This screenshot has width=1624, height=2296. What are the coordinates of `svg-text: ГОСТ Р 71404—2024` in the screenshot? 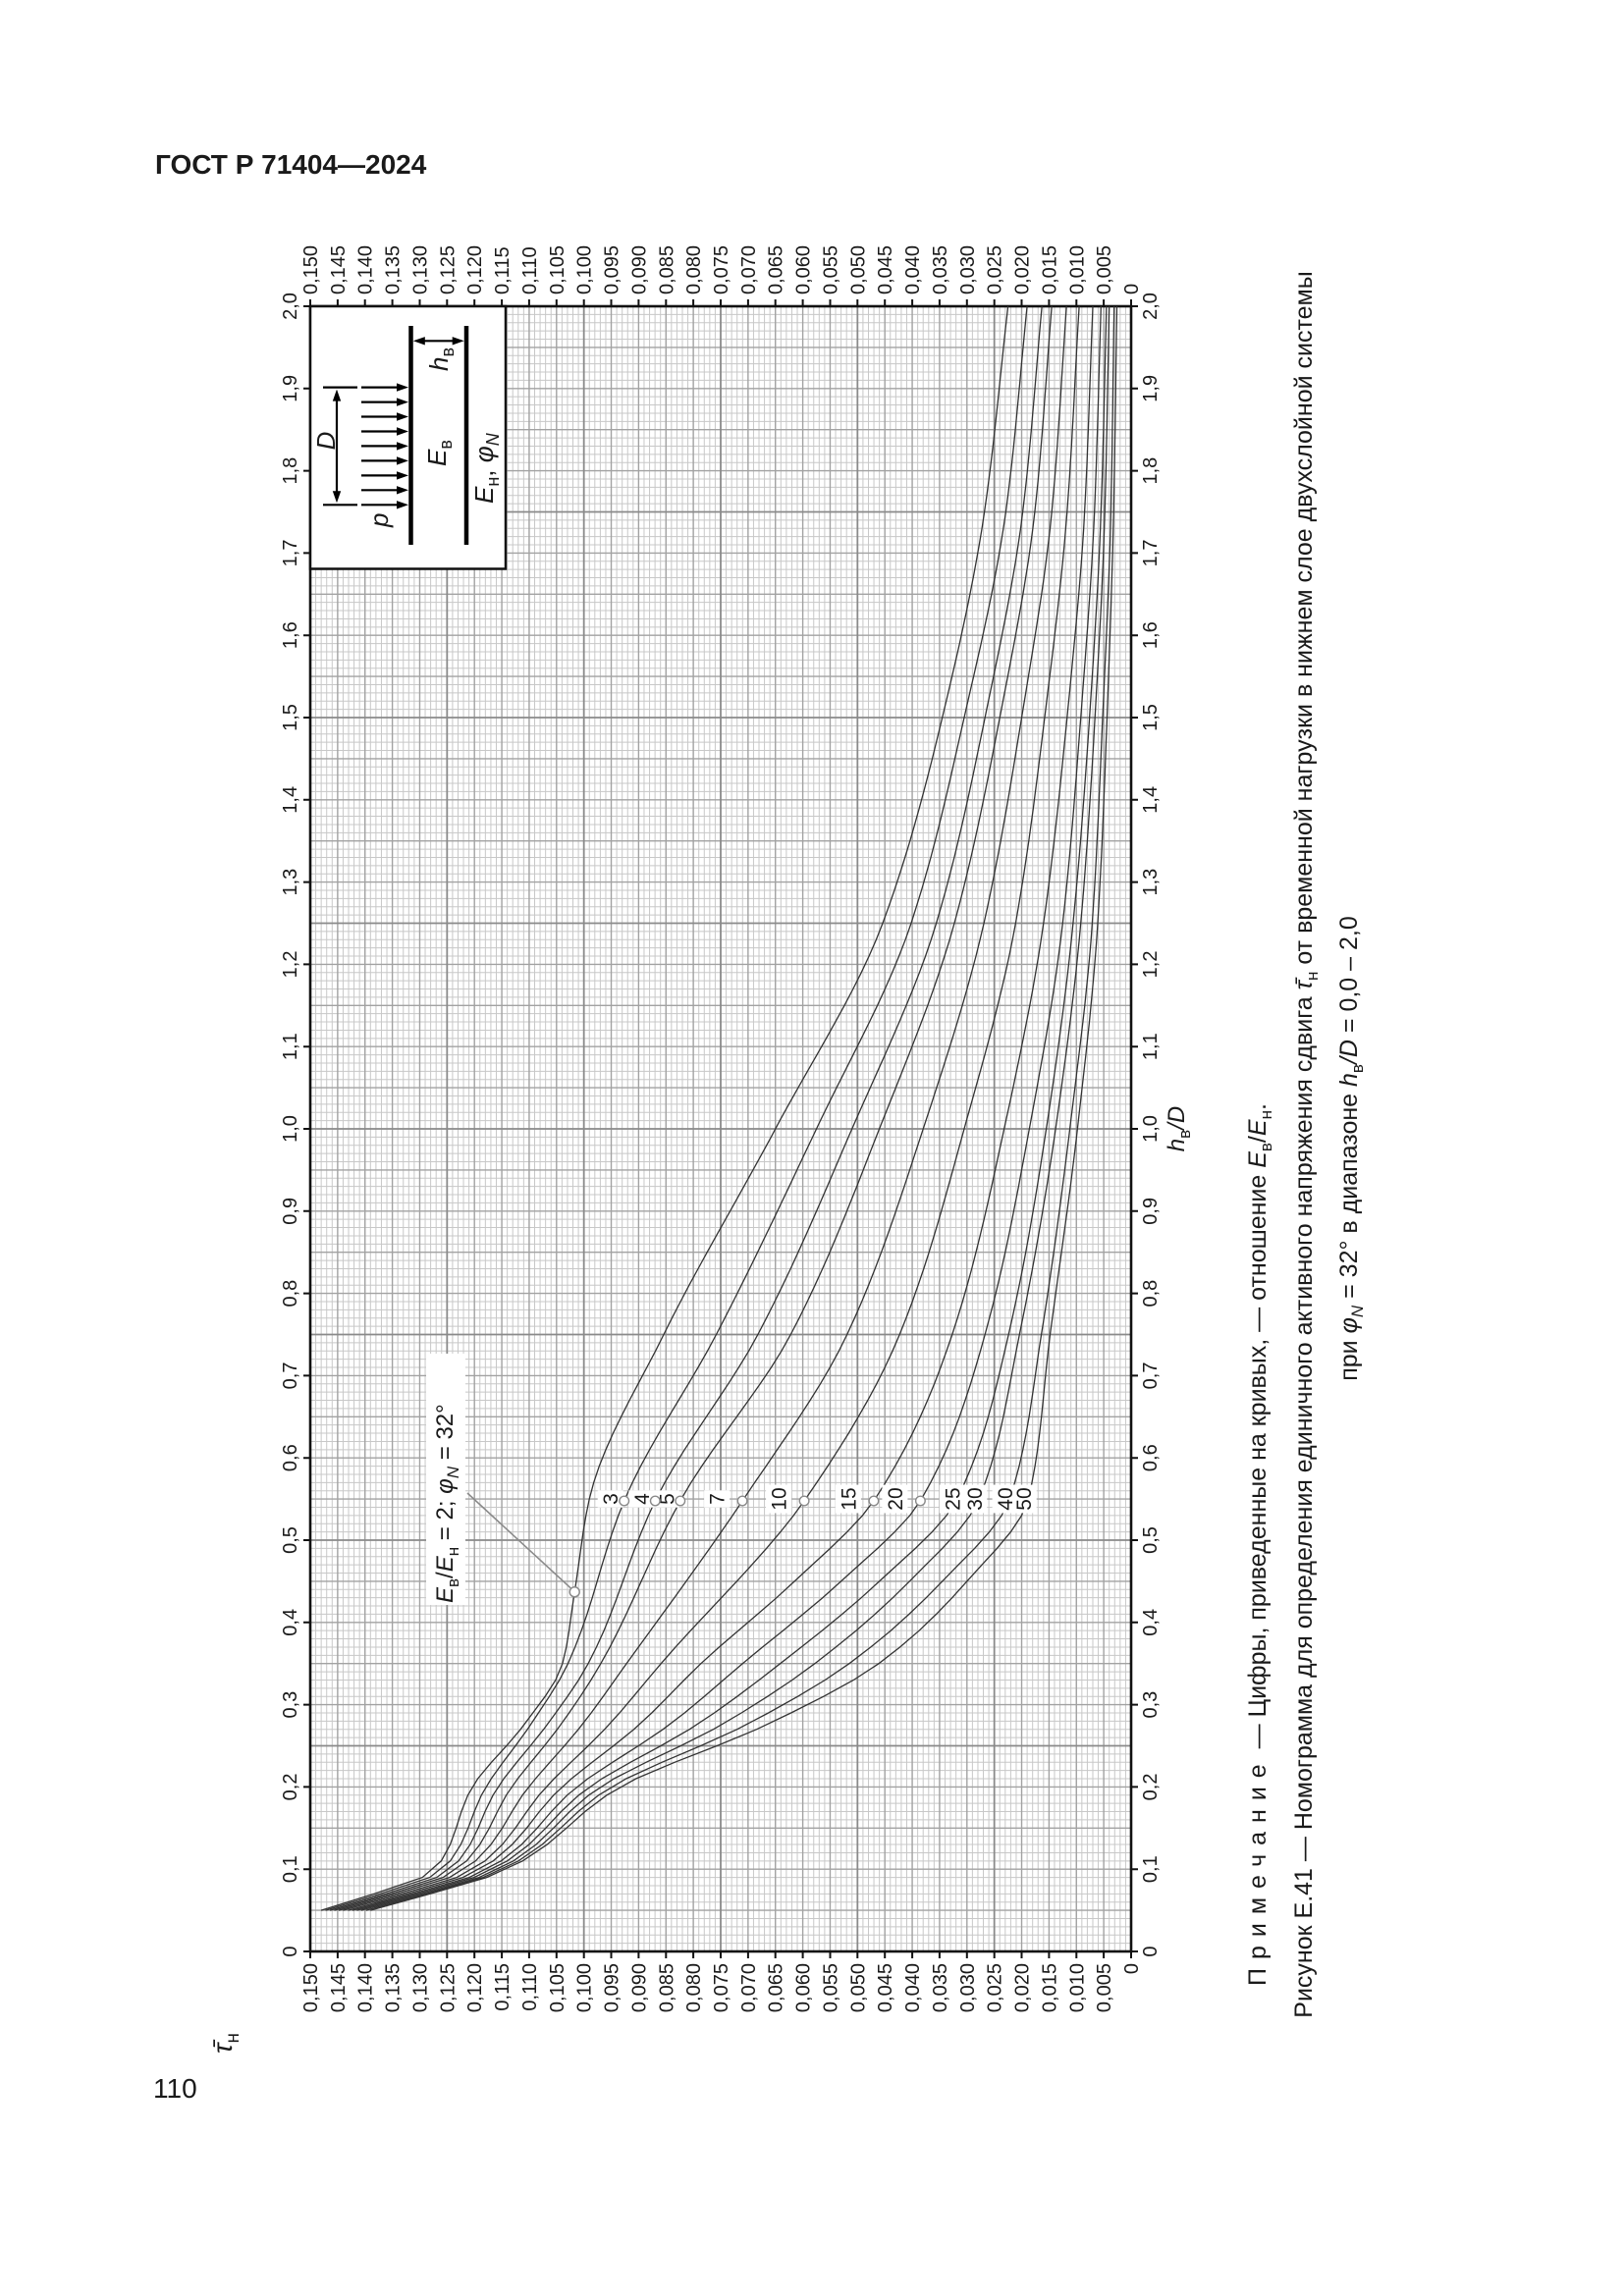 It's located at (291, 164).